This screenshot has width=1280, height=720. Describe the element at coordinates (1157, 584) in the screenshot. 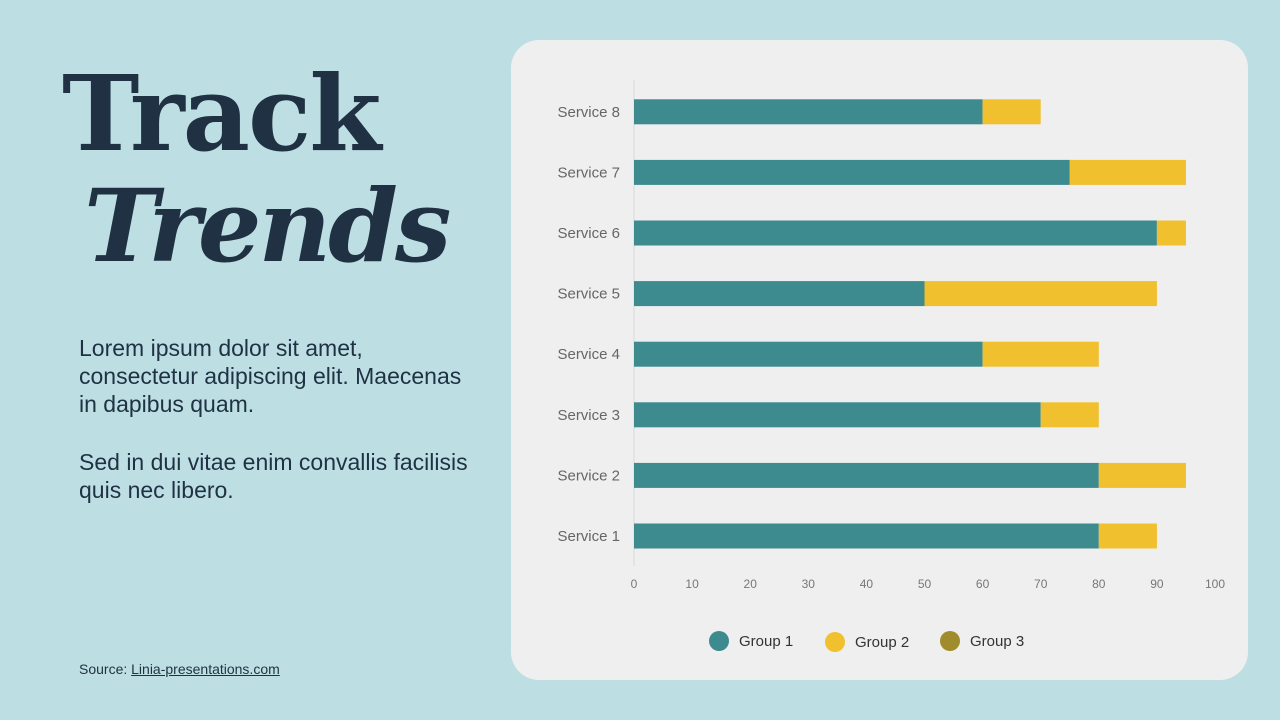

I see `x-tick-label: 90` at that location.